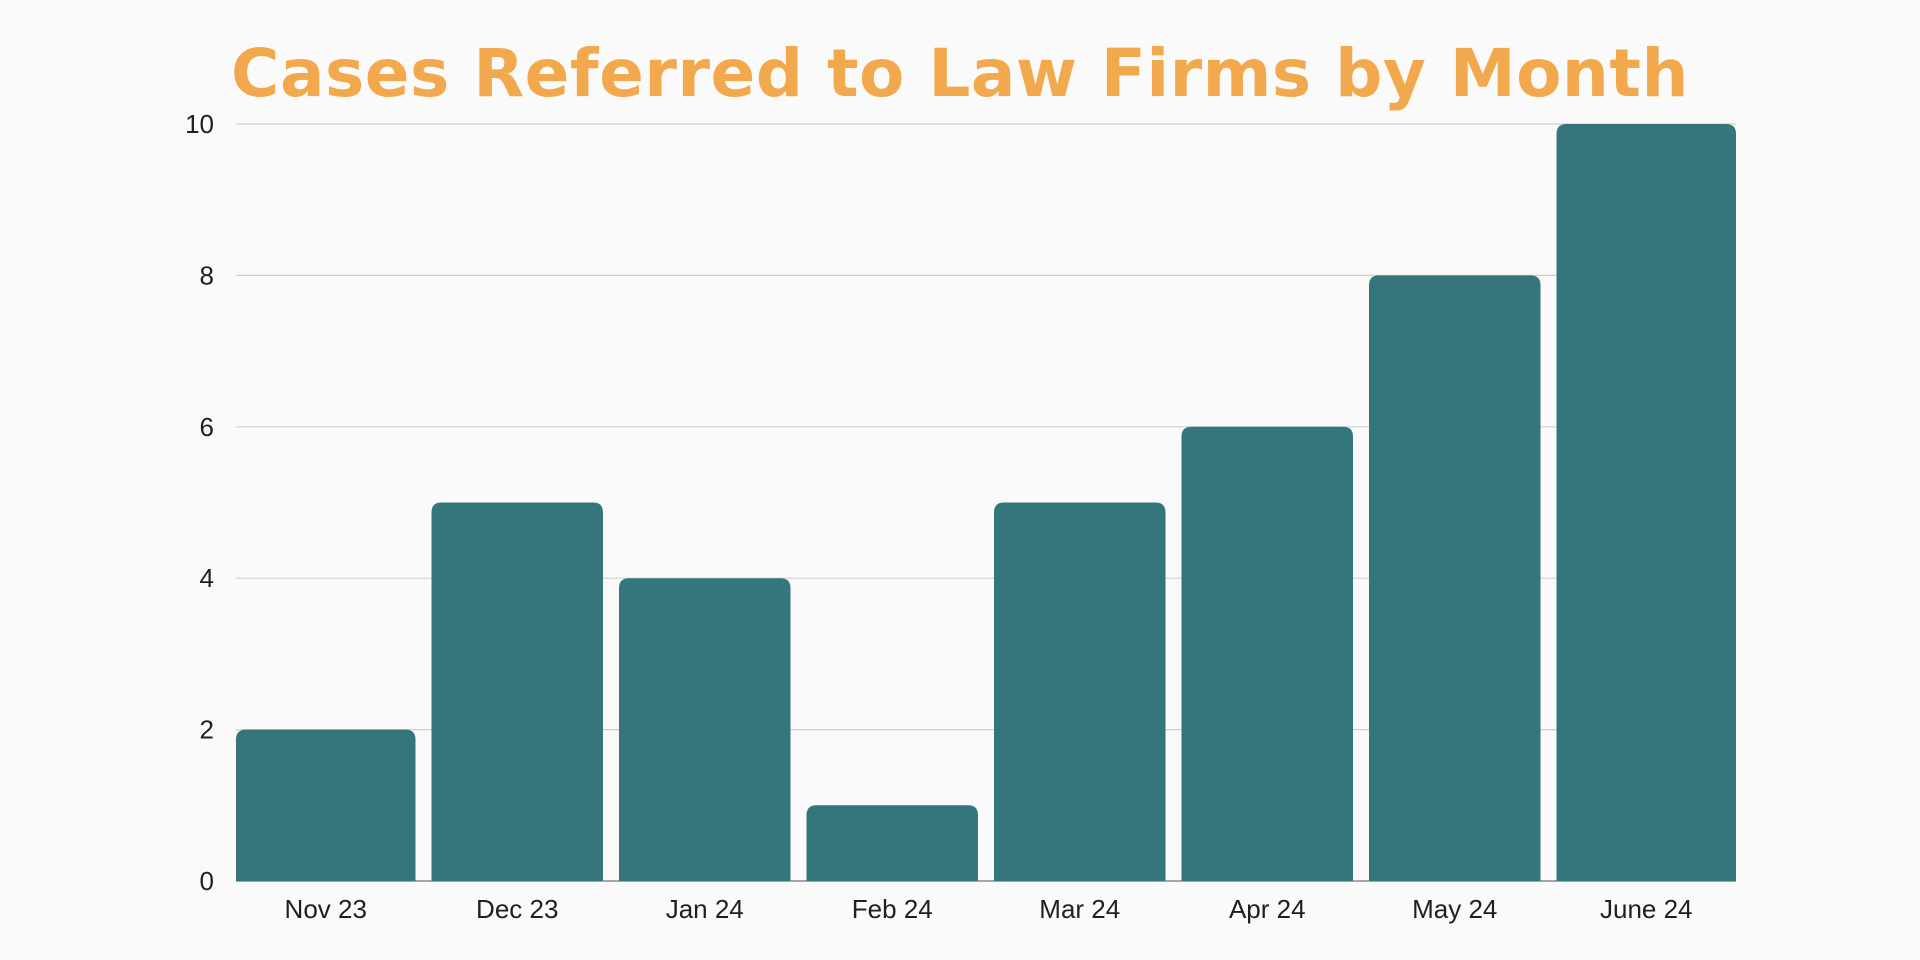  I want to click on y-tick-label: 4, so click(207, 578).